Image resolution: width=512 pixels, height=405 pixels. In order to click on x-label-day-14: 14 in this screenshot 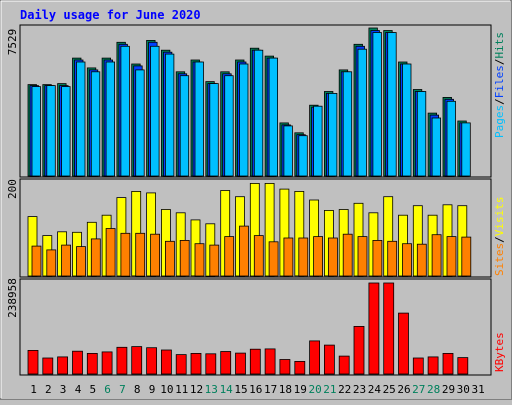, I will do `click(227, 389)`.